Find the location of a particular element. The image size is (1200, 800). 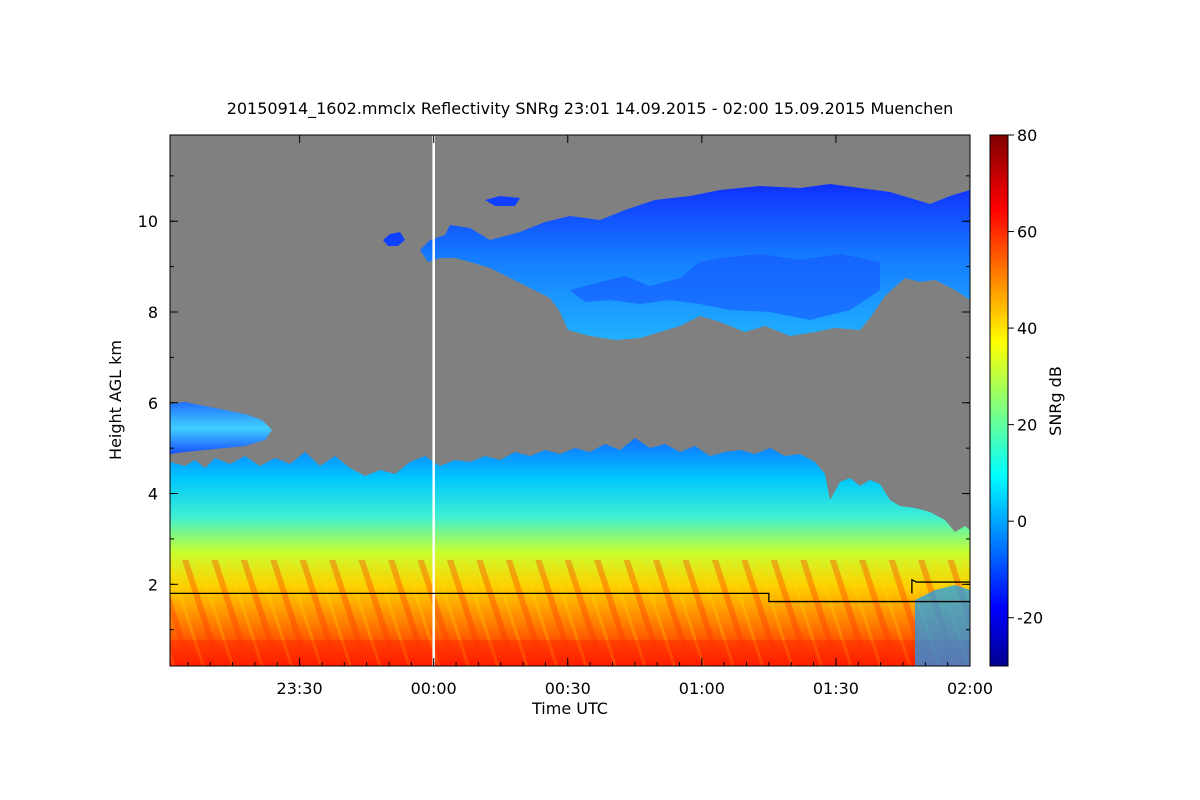

x-tick-label: 01:30 is located at coordinates (836, 688).